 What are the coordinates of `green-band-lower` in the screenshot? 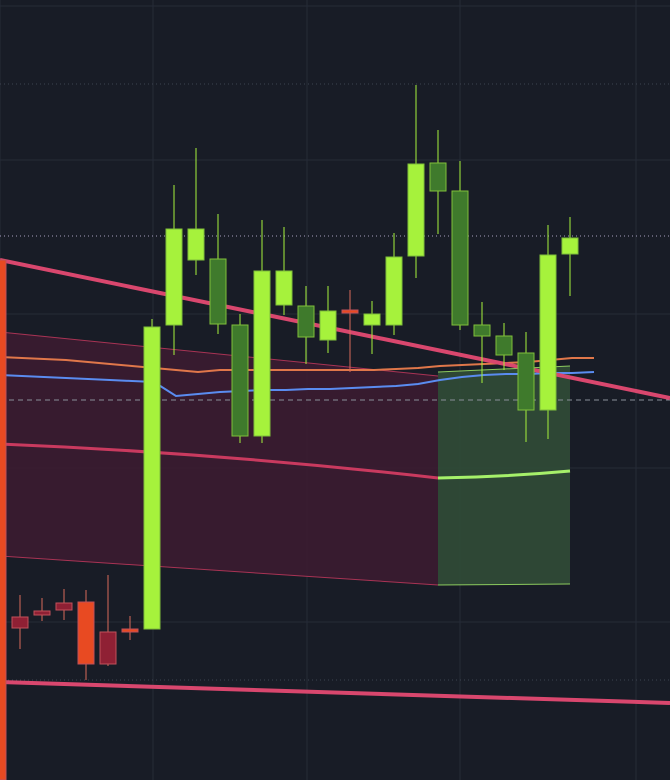 It's located at (504, 584).